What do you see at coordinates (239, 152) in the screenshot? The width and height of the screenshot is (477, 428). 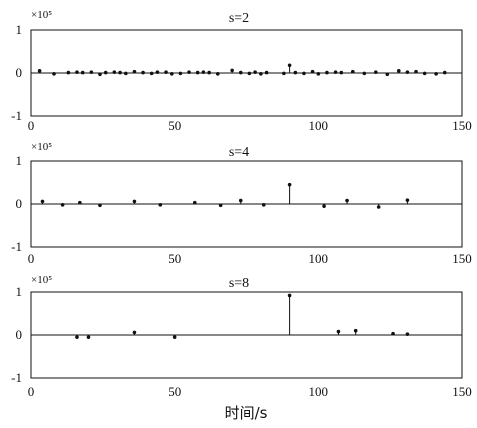 I see `panel-title: s=4` at bounding box center [239, 152].